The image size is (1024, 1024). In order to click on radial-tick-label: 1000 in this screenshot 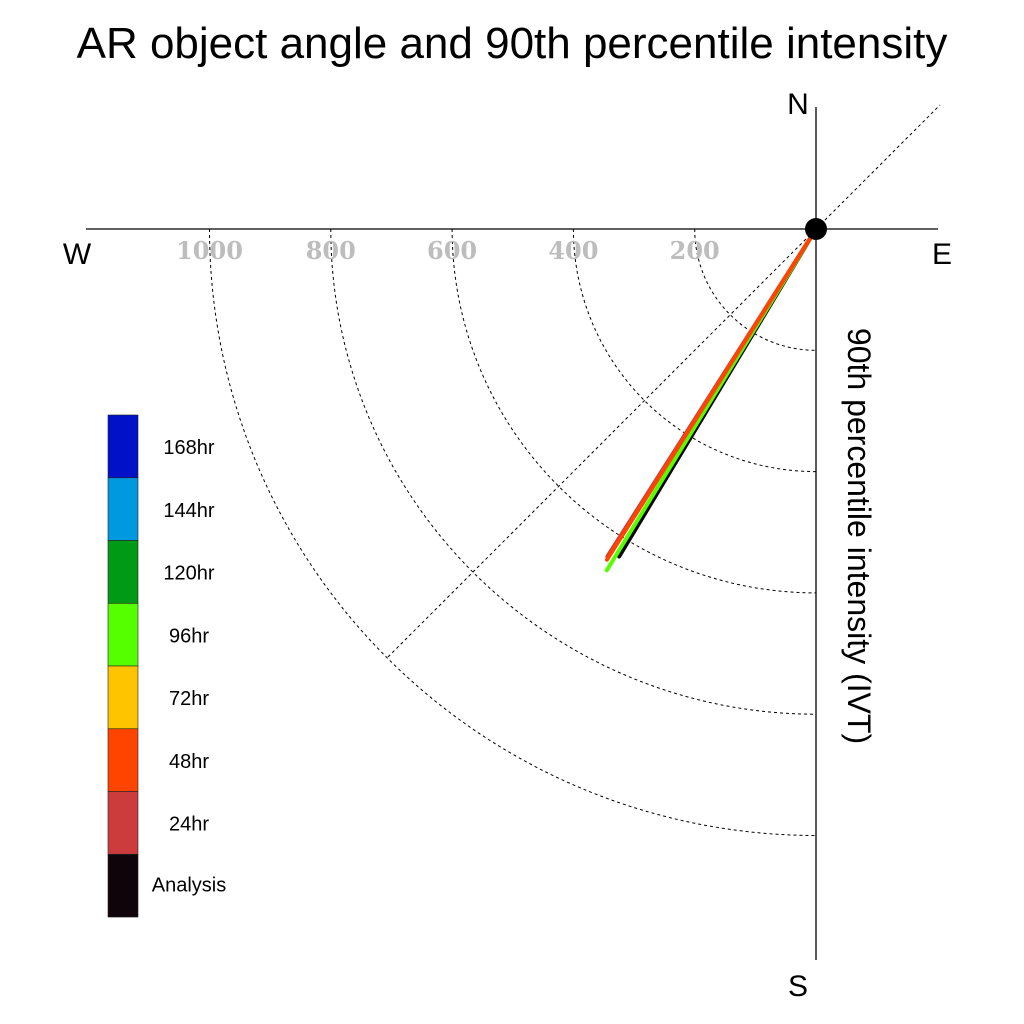, I will do `click(209, 250)`.